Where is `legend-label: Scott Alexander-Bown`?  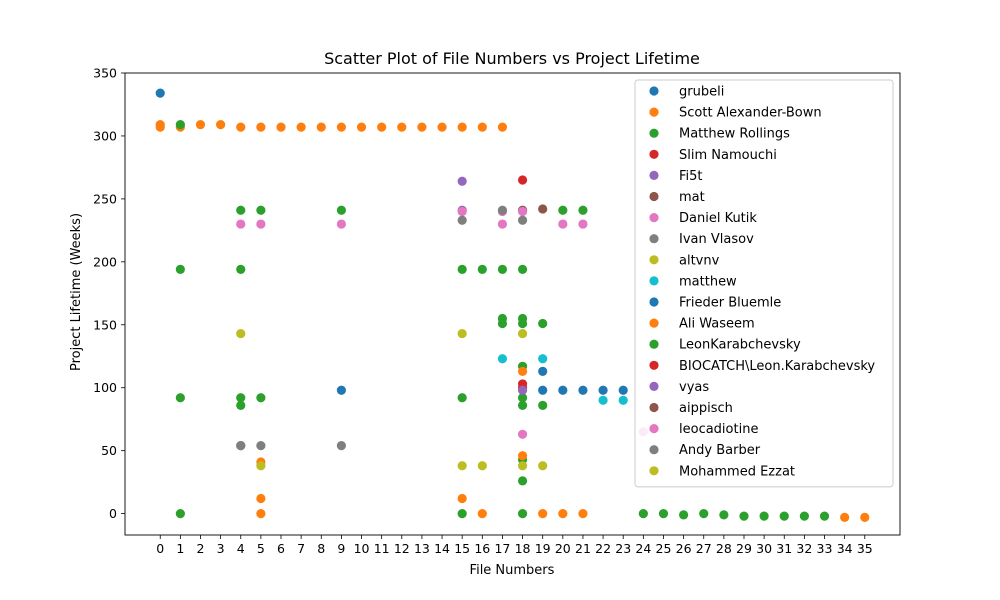 legend-label: Scott Alexander-Bown is located at coordinates (750, 113).